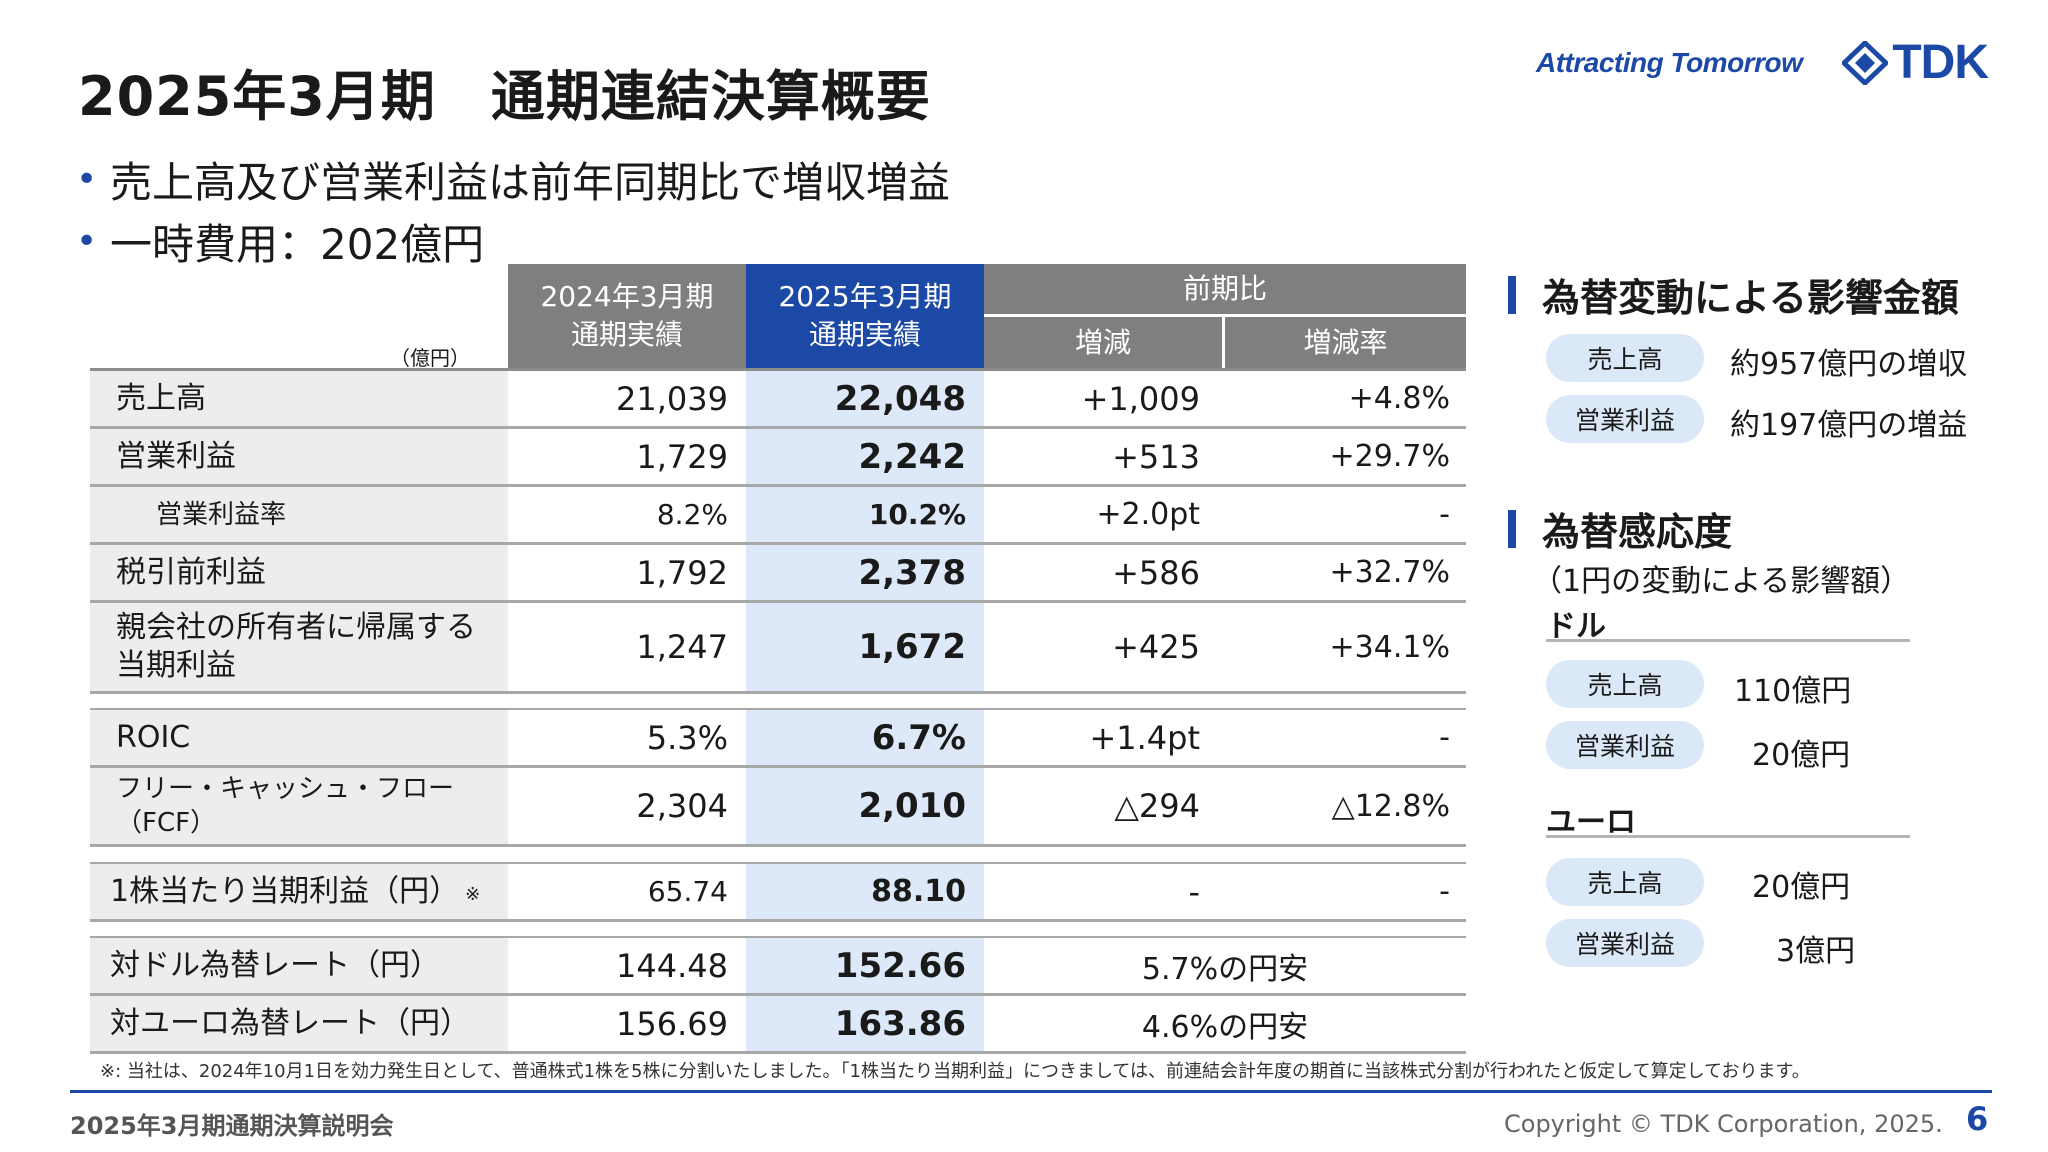  What do you see at coordinates (1801, 887) in the screenshot?
I see `eur-sales-value: 20億円` at bounding box center [1801, 887].